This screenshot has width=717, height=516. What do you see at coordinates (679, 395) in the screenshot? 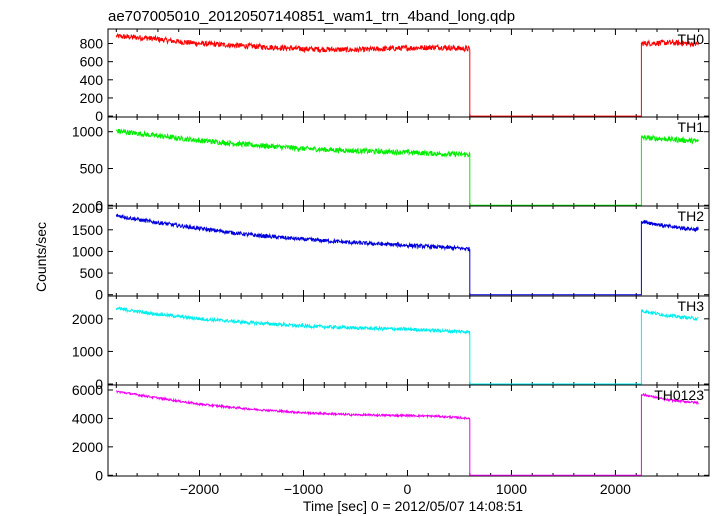
I see `panel-label-th0123: TH0123` at bounding box center [679, 395].